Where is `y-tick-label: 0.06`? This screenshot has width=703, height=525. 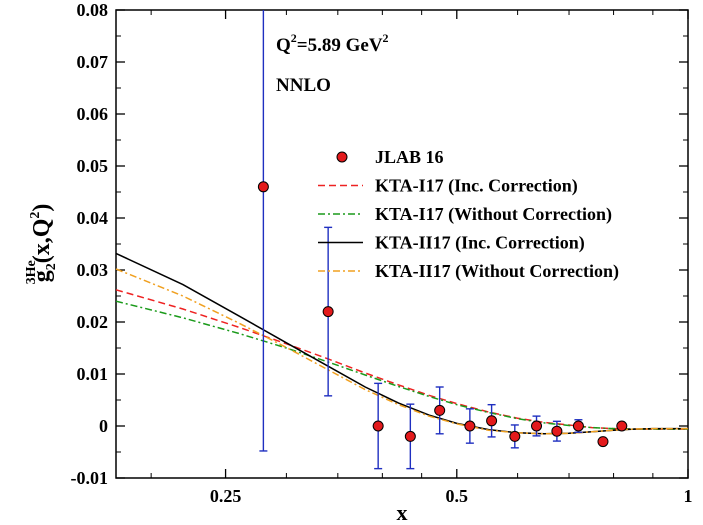 y-tick-label: 0.06 is located at coordinates (93, 114).